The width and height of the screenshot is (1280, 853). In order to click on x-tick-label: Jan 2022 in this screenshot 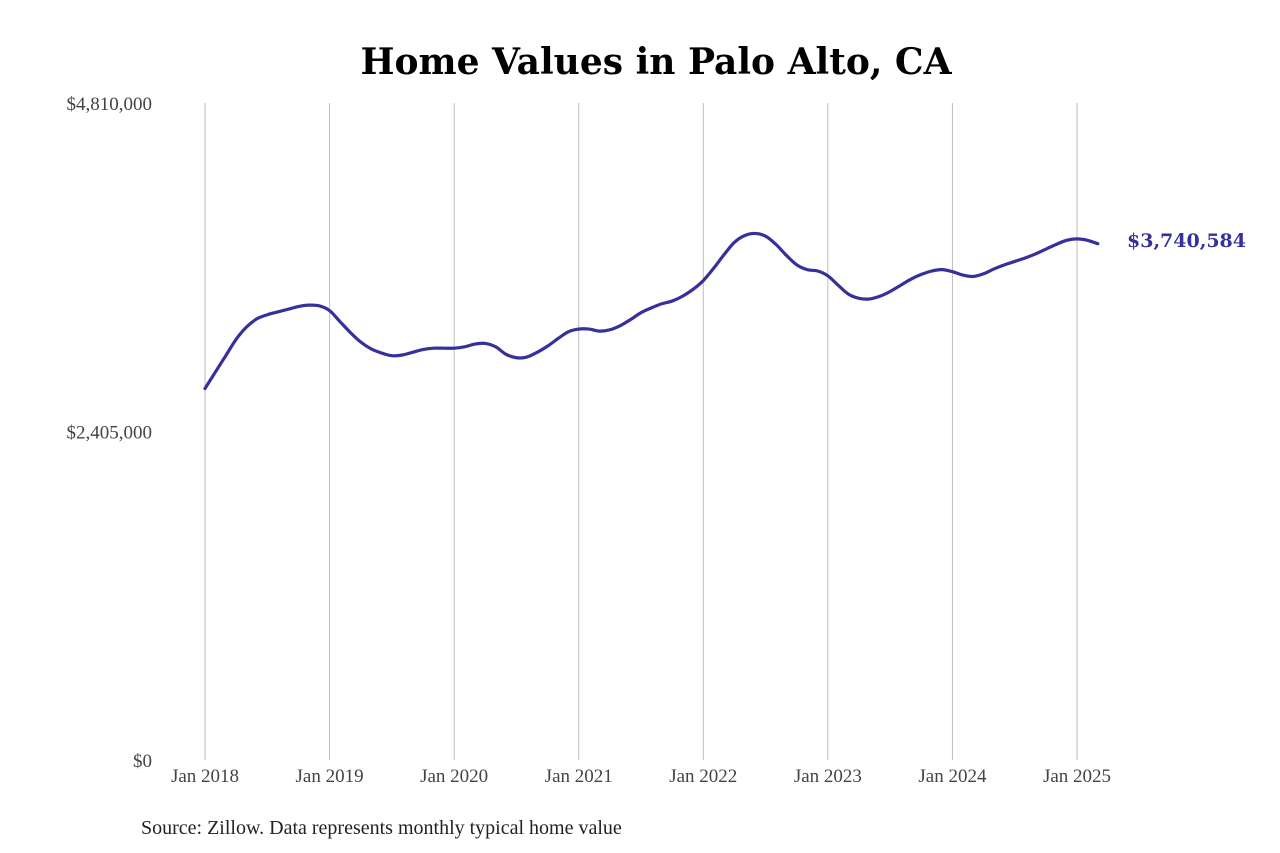, I will do `click(703, 776)`.